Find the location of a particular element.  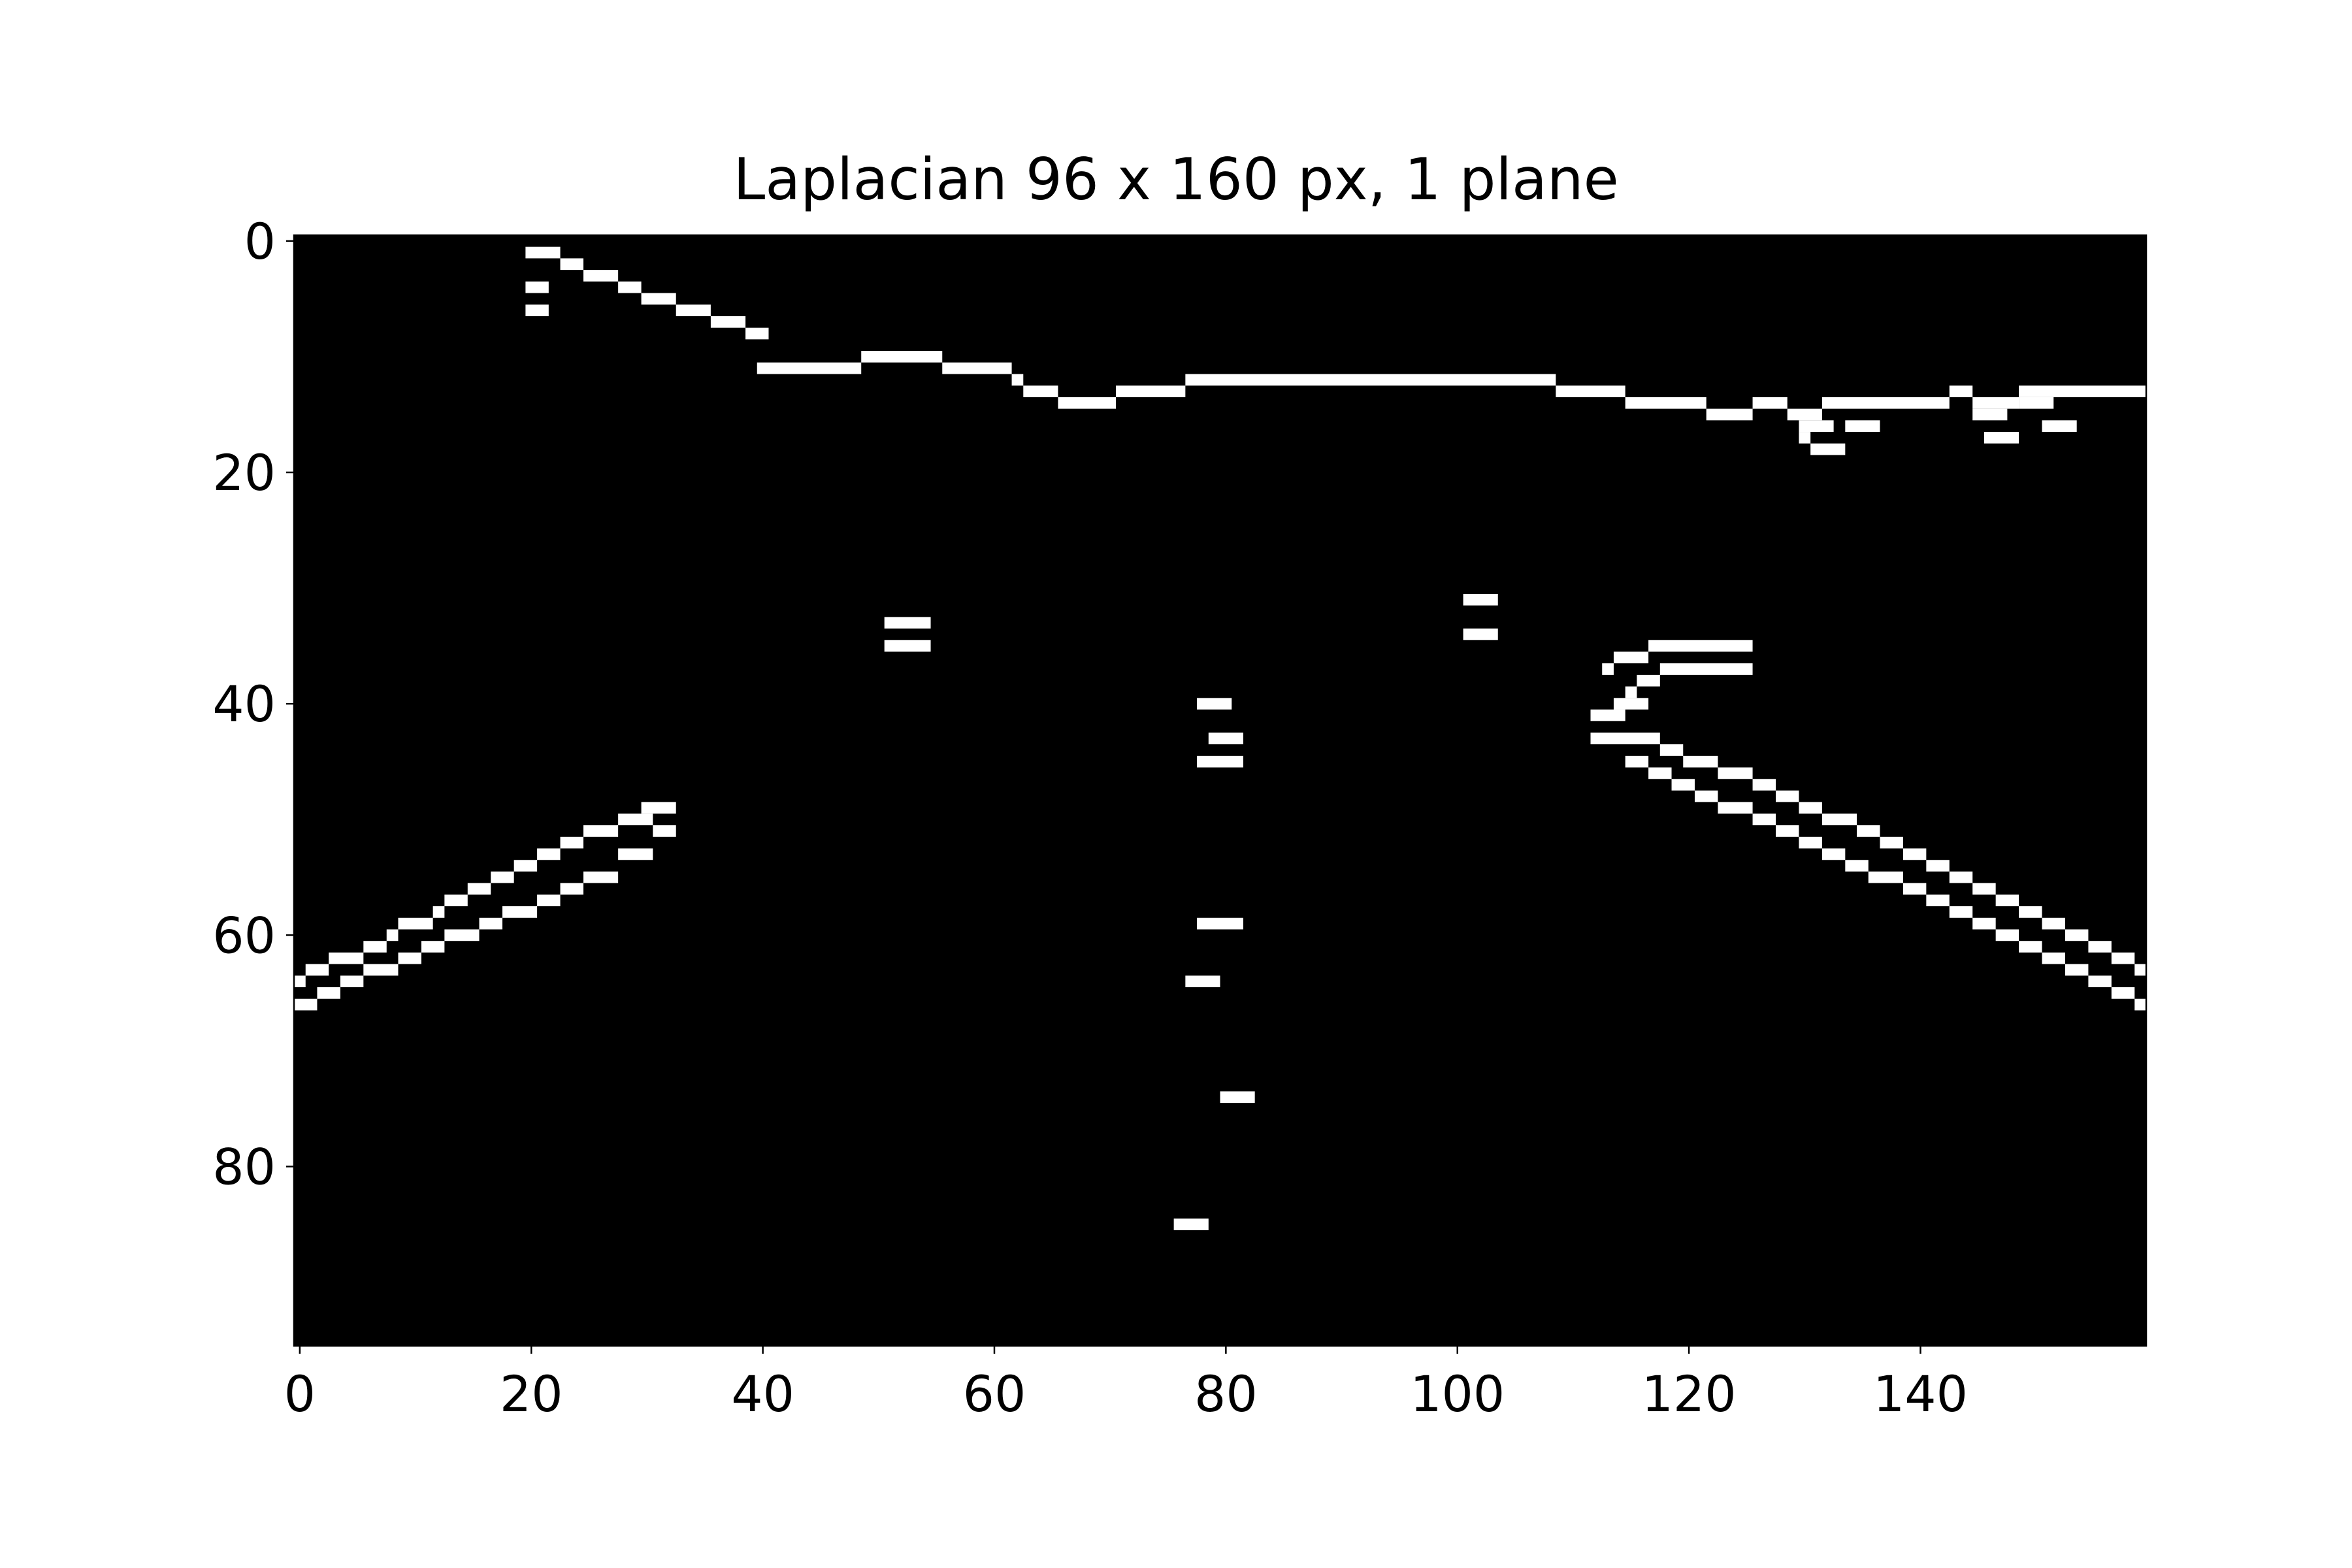

x-tick-label: 140 is located at coordinates (1920, 1394).